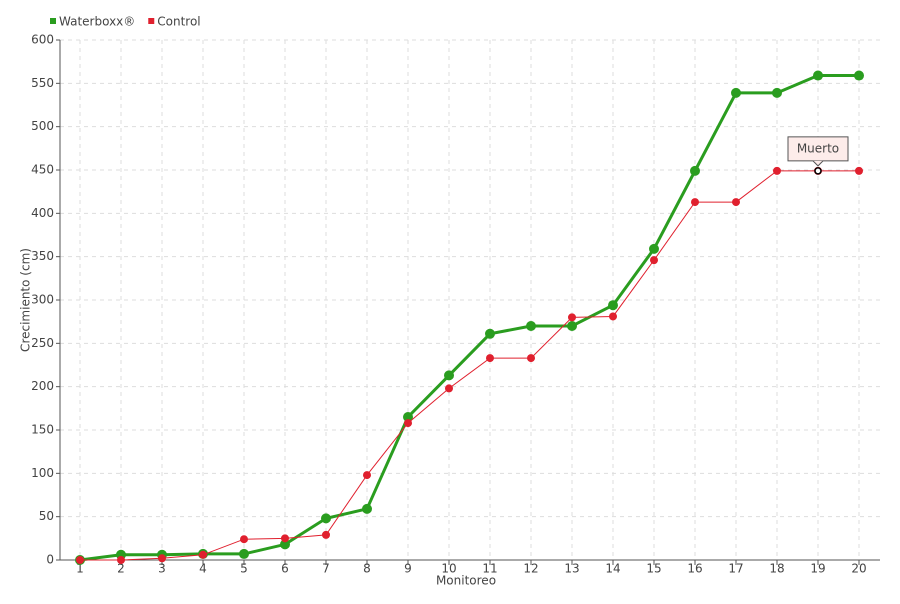 The height and width of the screenshot is (604, 900). I want to click on y-tick-label: 500, so click(42, 126).